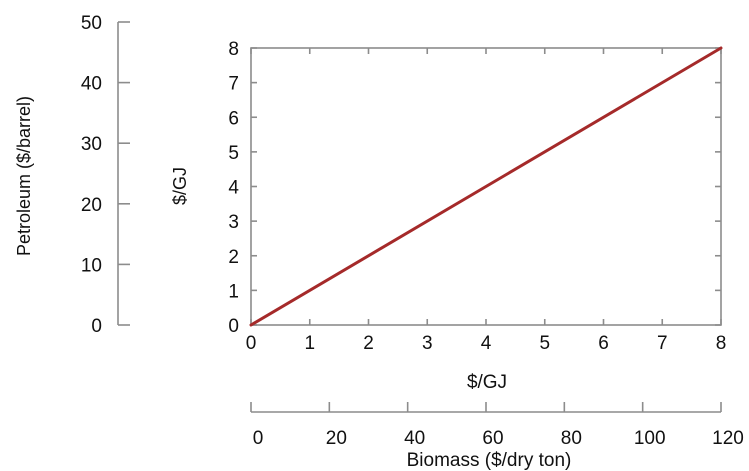 The image size is (749, 471). What do you see at coordinates (91, 144) in the screenshot?
I see `petroleum-tick-label: 30` at bounding box center [91, 144].